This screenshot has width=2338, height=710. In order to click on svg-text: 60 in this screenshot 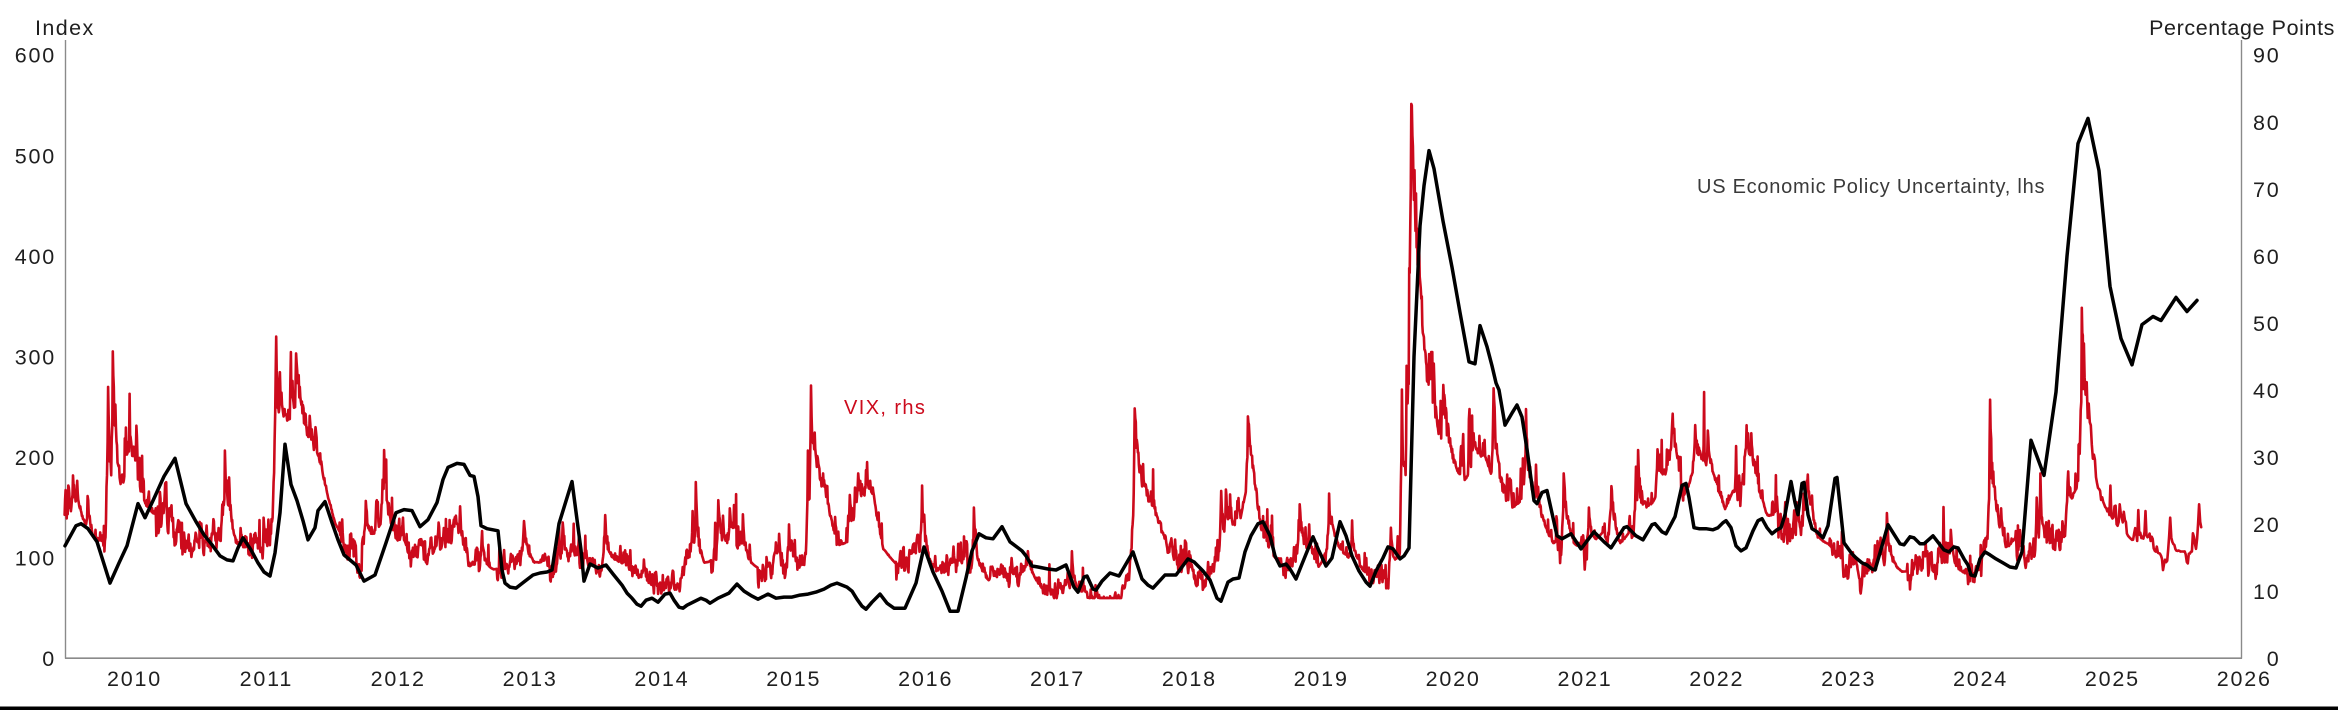, I will do `click(2267, 257)`.